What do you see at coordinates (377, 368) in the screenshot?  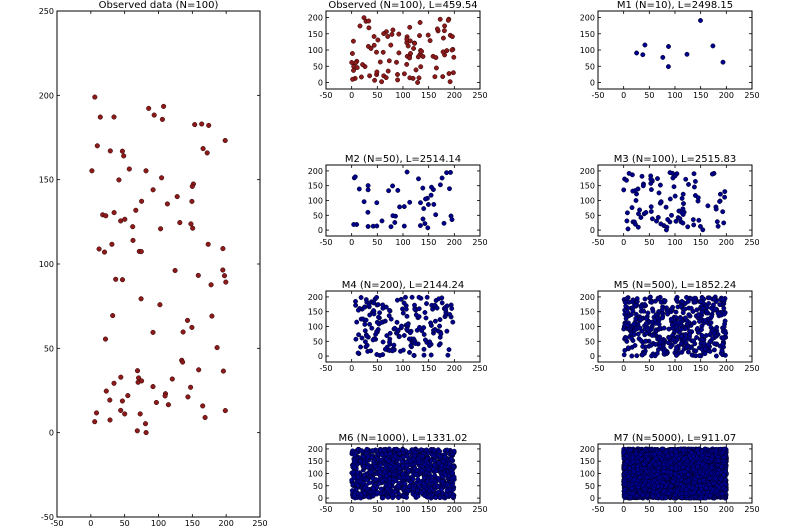 I see `x-tick-label: 50` at bounding box center [377, 368].